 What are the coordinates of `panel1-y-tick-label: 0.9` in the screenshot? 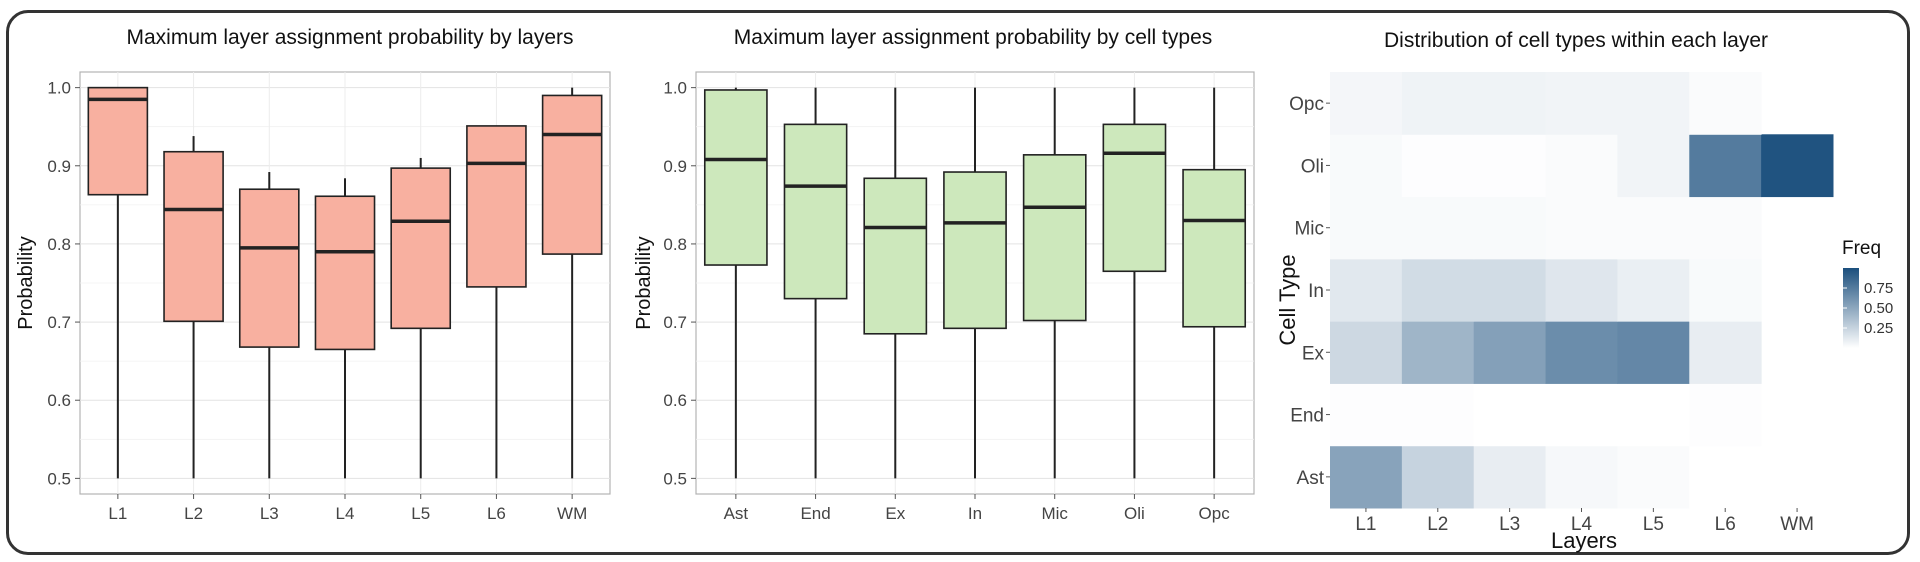 It's located at (59, 166).